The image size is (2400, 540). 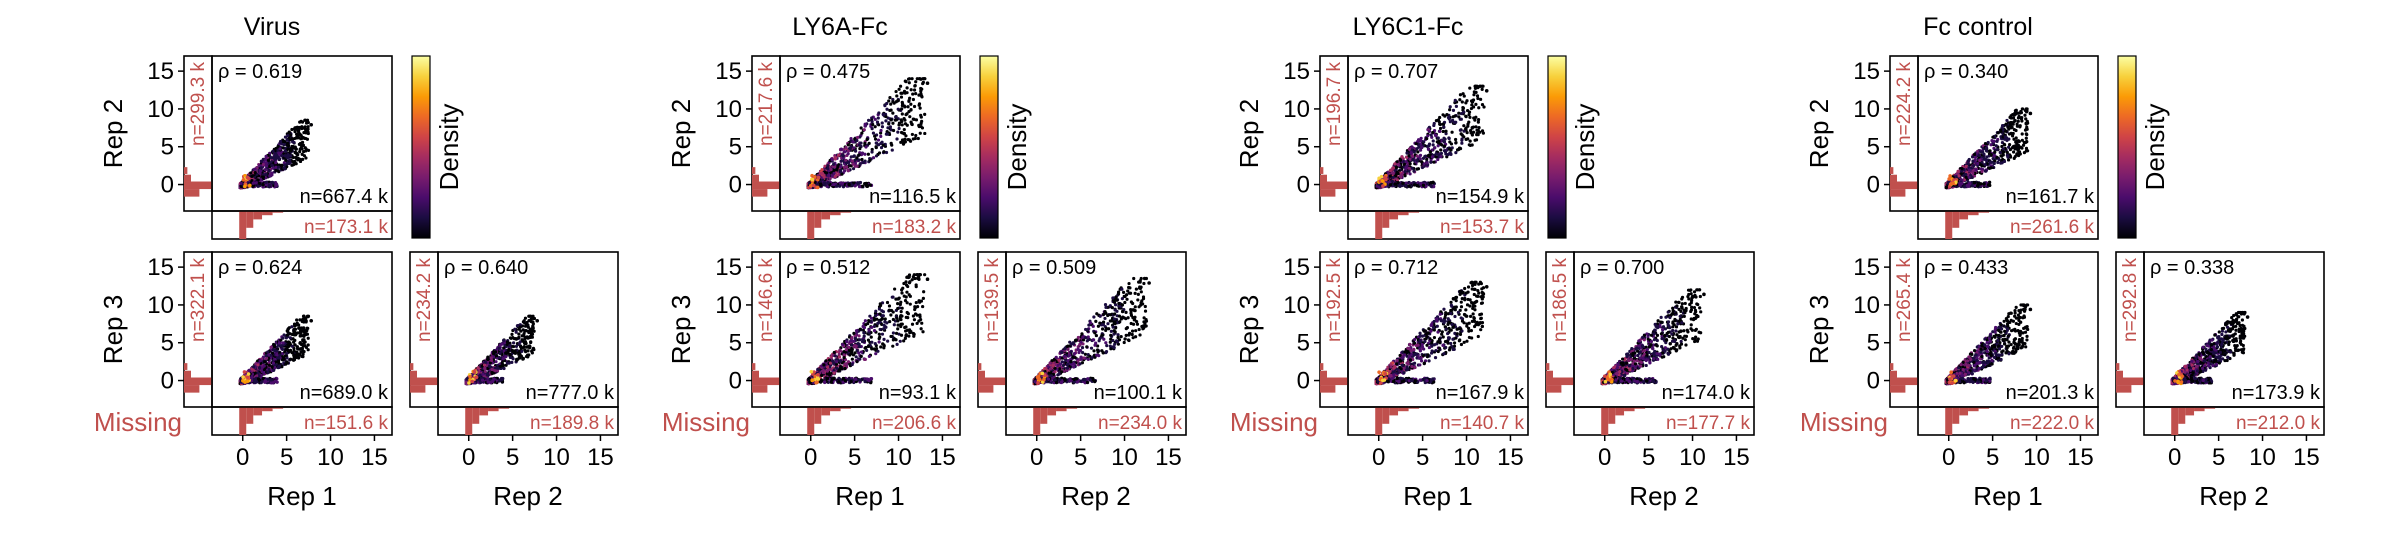 What do you see at coordinates (914, 423) in the screenshot?
I see `missing-x-label: n=206.6 k` at bounding box center [914, 423].